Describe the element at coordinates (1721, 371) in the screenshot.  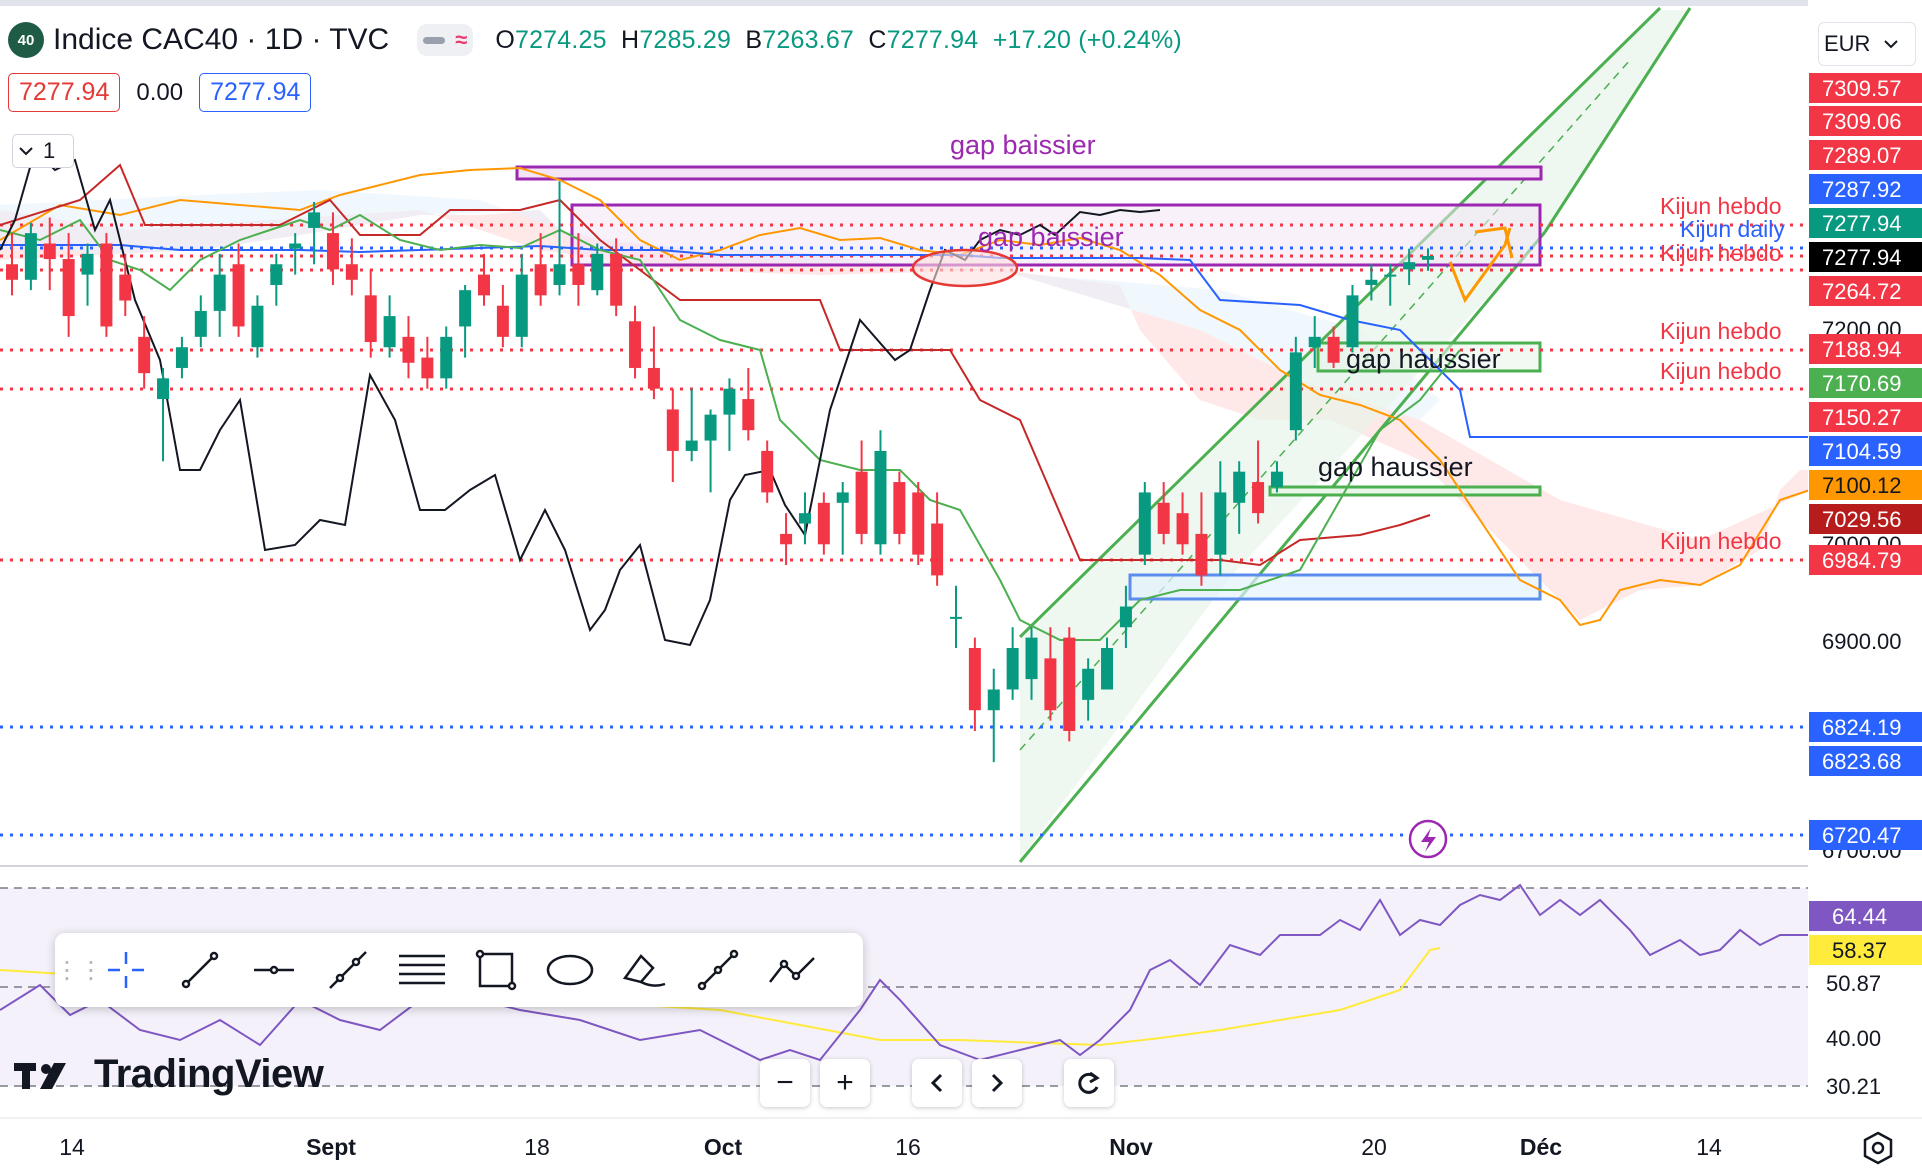
I see `annotation-kijun-hebdo-4: Kijun hebdo` at that location.